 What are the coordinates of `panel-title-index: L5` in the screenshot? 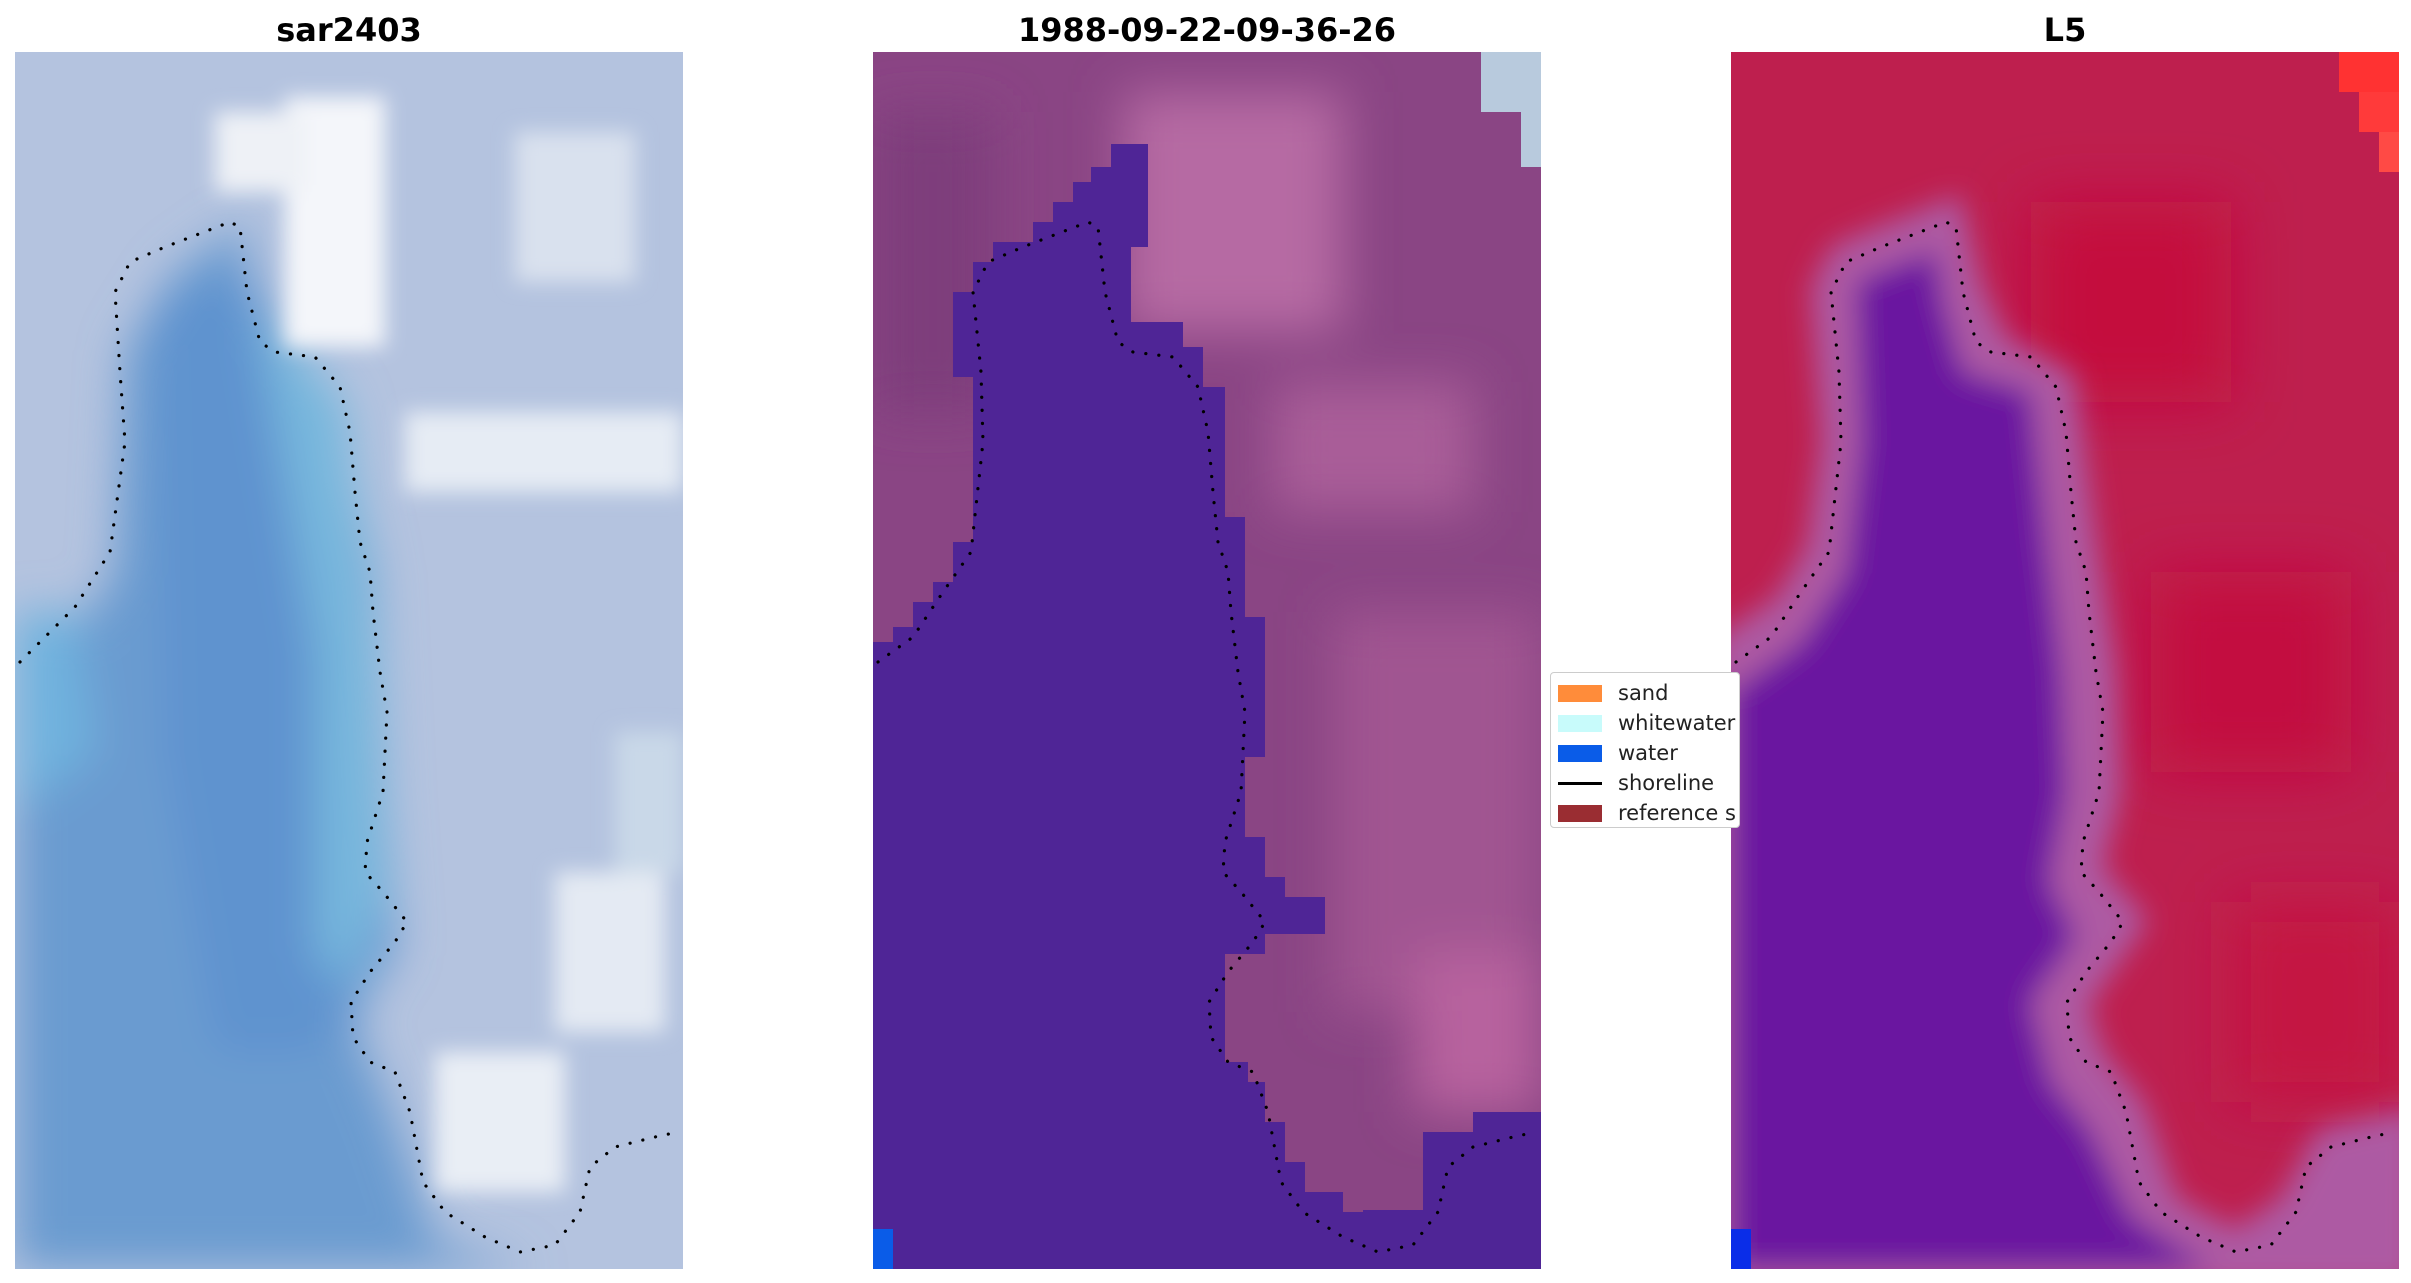 It's located at (2065, 30).